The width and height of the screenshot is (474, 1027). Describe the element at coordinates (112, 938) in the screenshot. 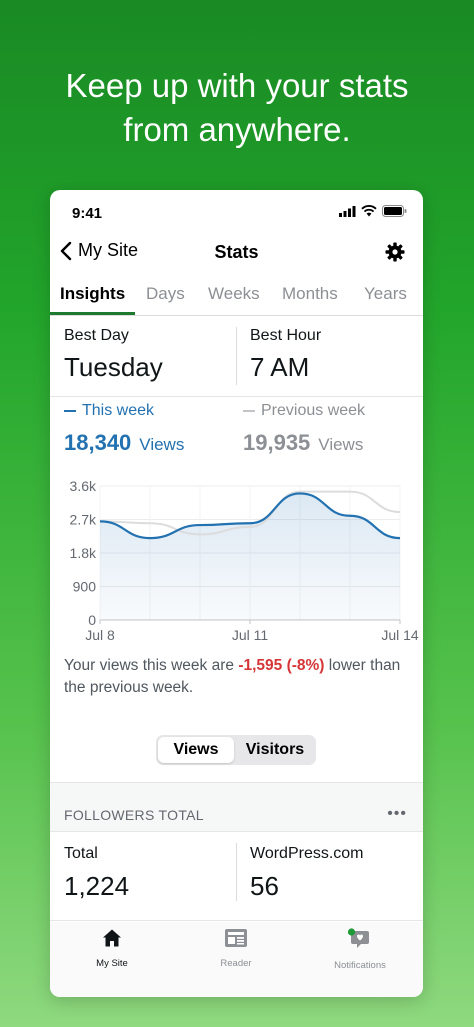

I see `home-icon` at that location.